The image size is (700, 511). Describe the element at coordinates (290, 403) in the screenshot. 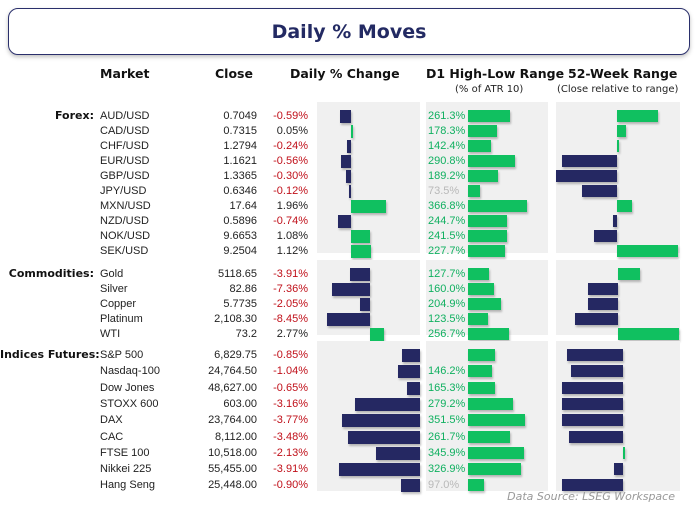

I see `daily-change-value: -3.16%` at that location.